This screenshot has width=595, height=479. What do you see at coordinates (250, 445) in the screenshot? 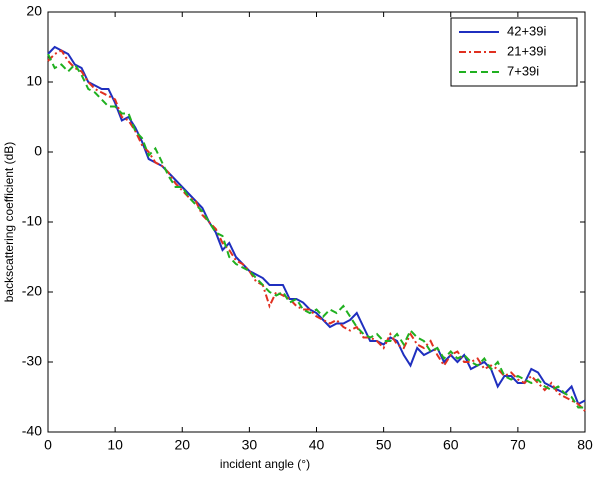
I see `x-tick-label: 30` at bounding box center [250, 445].